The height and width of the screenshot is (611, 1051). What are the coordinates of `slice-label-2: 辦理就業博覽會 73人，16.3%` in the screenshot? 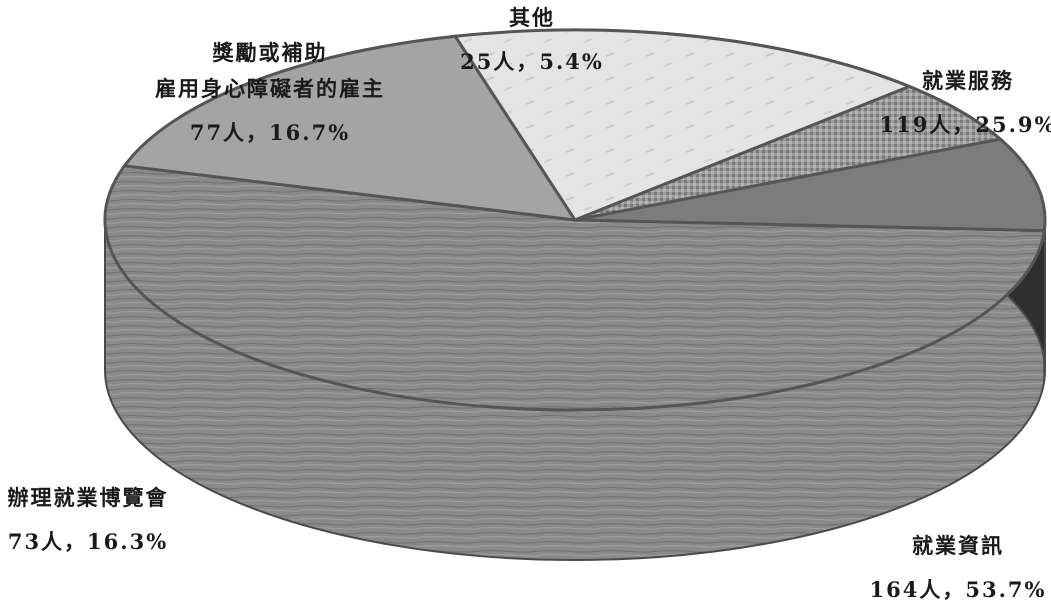 It's located at (88, 519).